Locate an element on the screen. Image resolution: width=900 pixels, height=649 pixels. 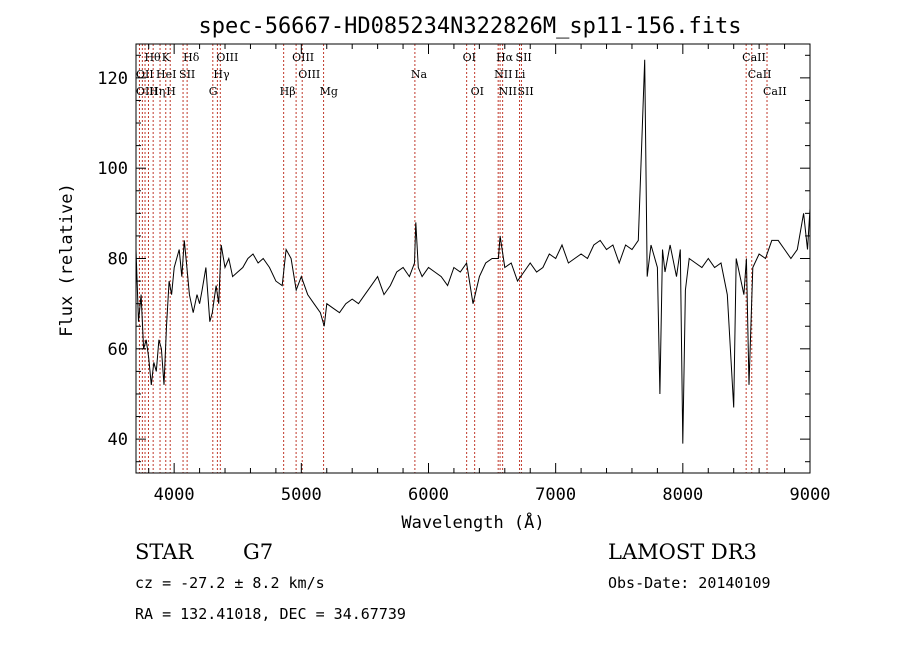
line-label: Hθ is located at coordinates (152, 57).